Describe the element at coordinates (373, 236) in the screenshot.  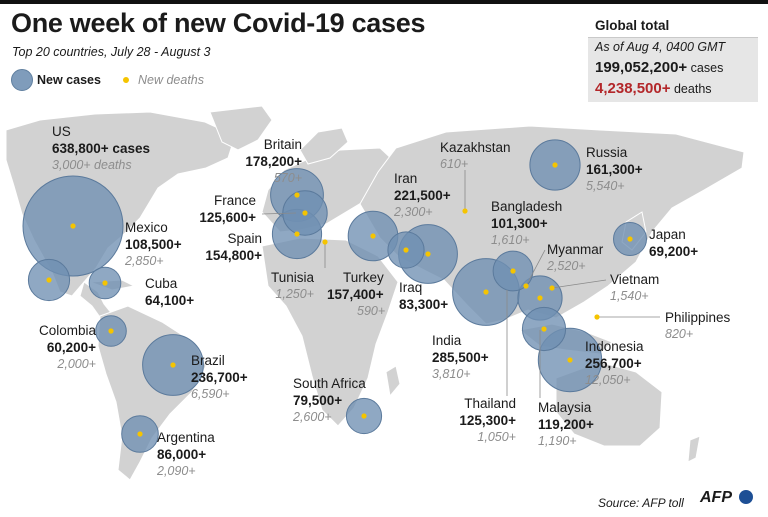
I see `death-dot-turkey` at that location.